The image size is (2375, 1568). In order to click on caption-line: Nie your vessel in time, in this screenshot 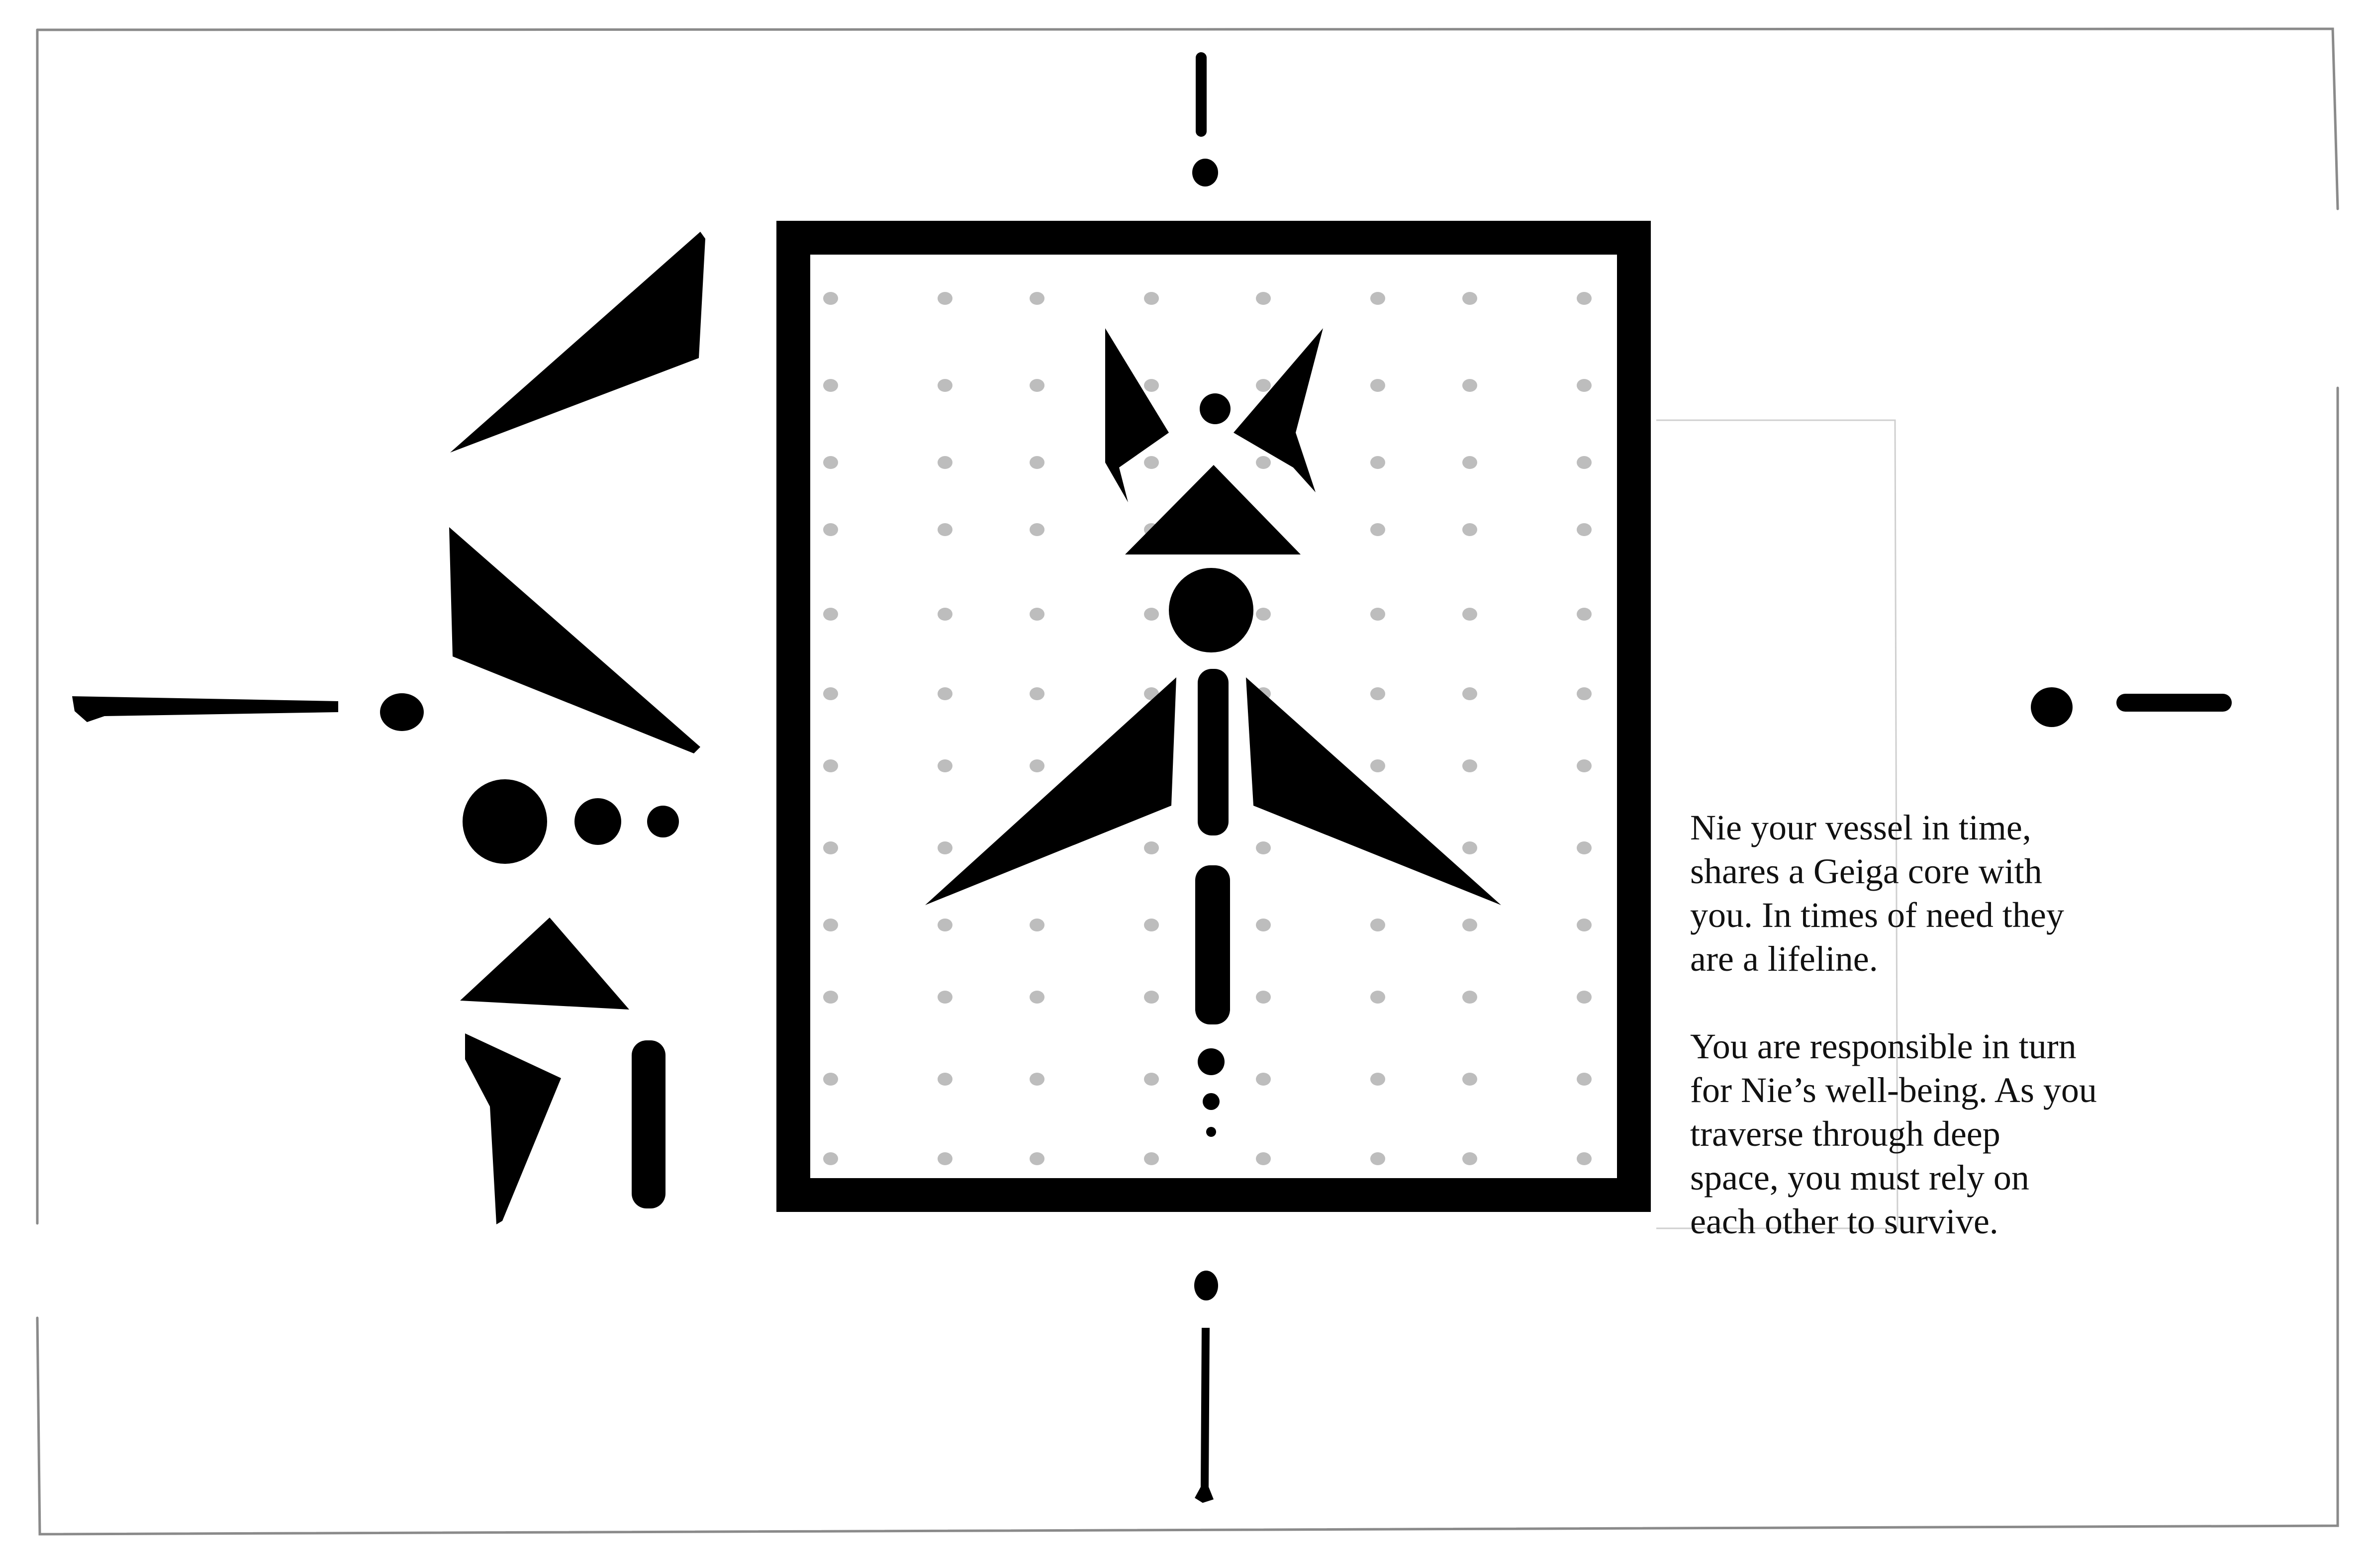, I will do `click(1861, 828)`.